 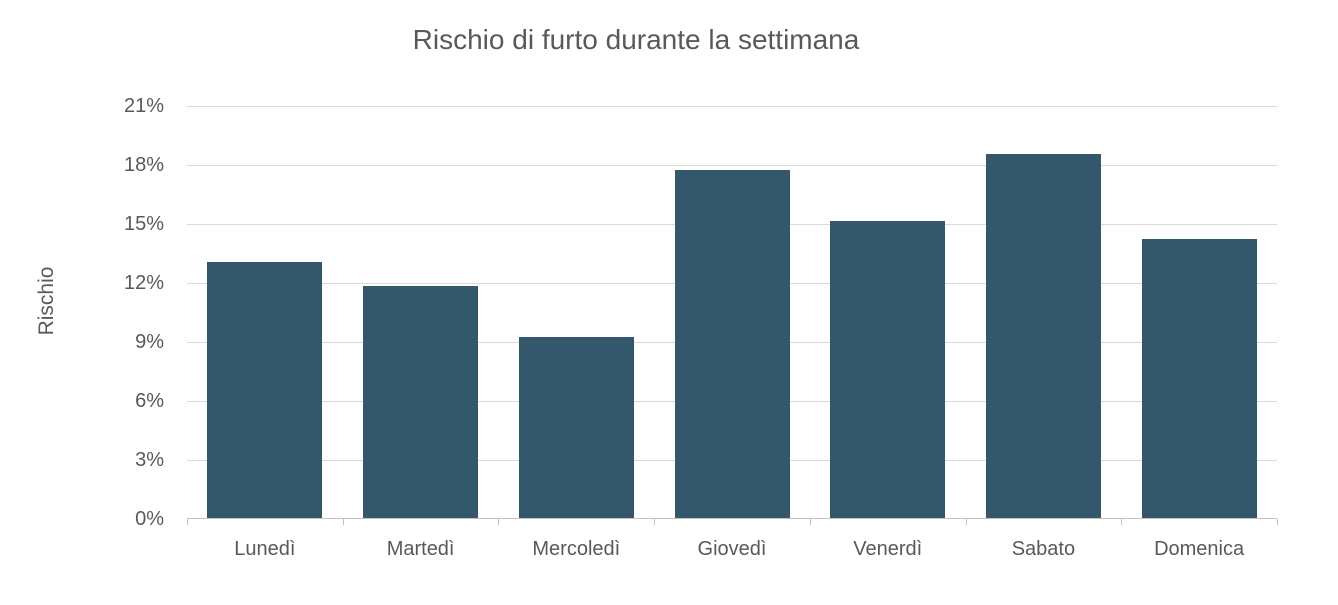 What do you see at coordinates (143, 224) in the screenshot?
I see `y-tick-label: 15%` at bounding box center [143, 224].